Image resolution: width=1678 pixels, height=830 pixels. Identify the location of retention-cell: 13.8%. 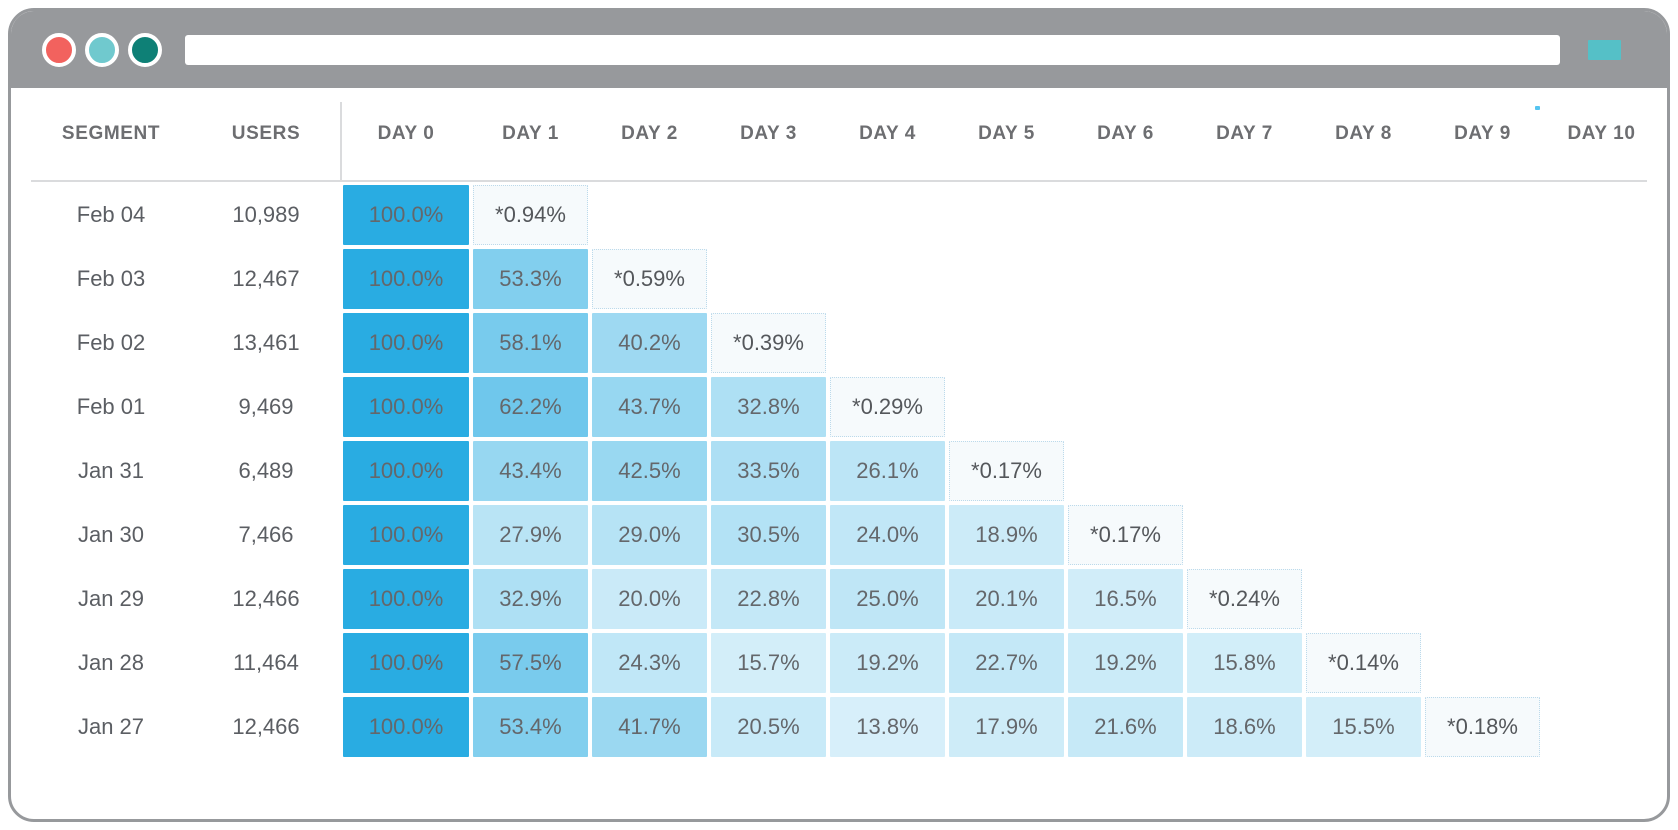
(887, 727).